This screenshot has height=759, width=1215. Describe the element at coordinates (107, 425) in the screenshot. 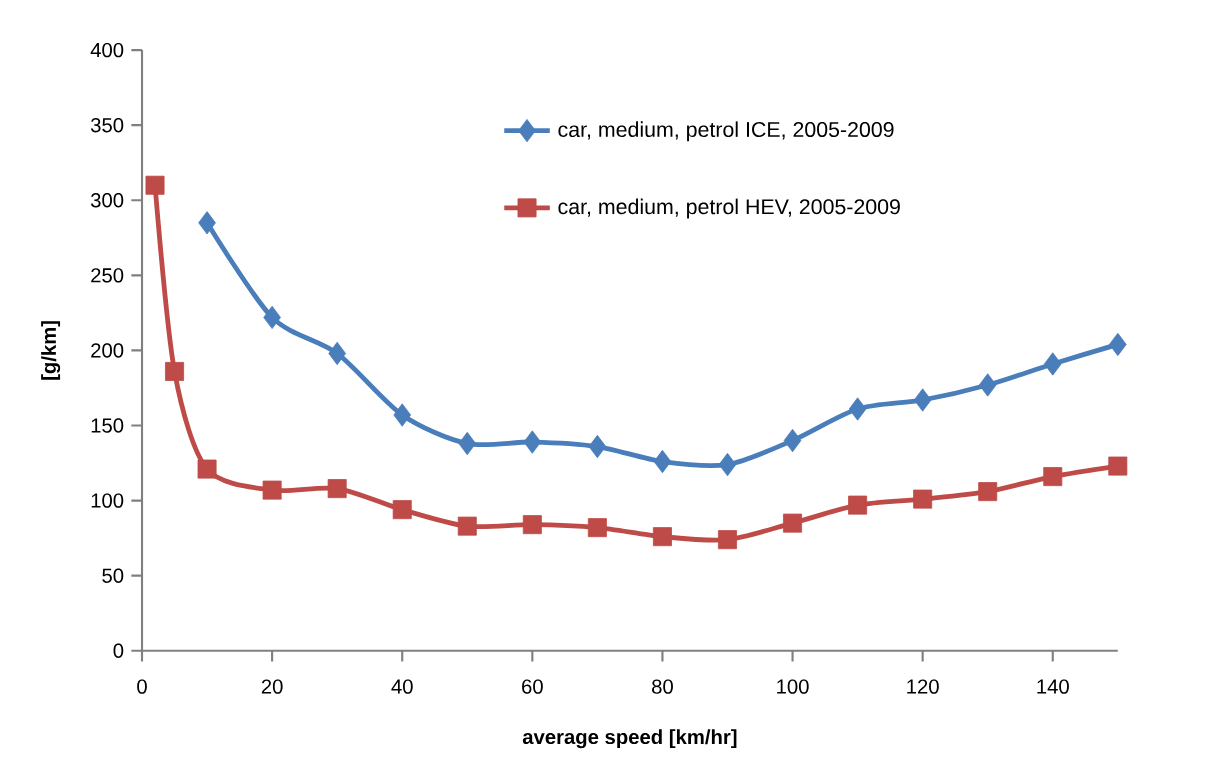

I see `y-tick-label: 150` at that location.